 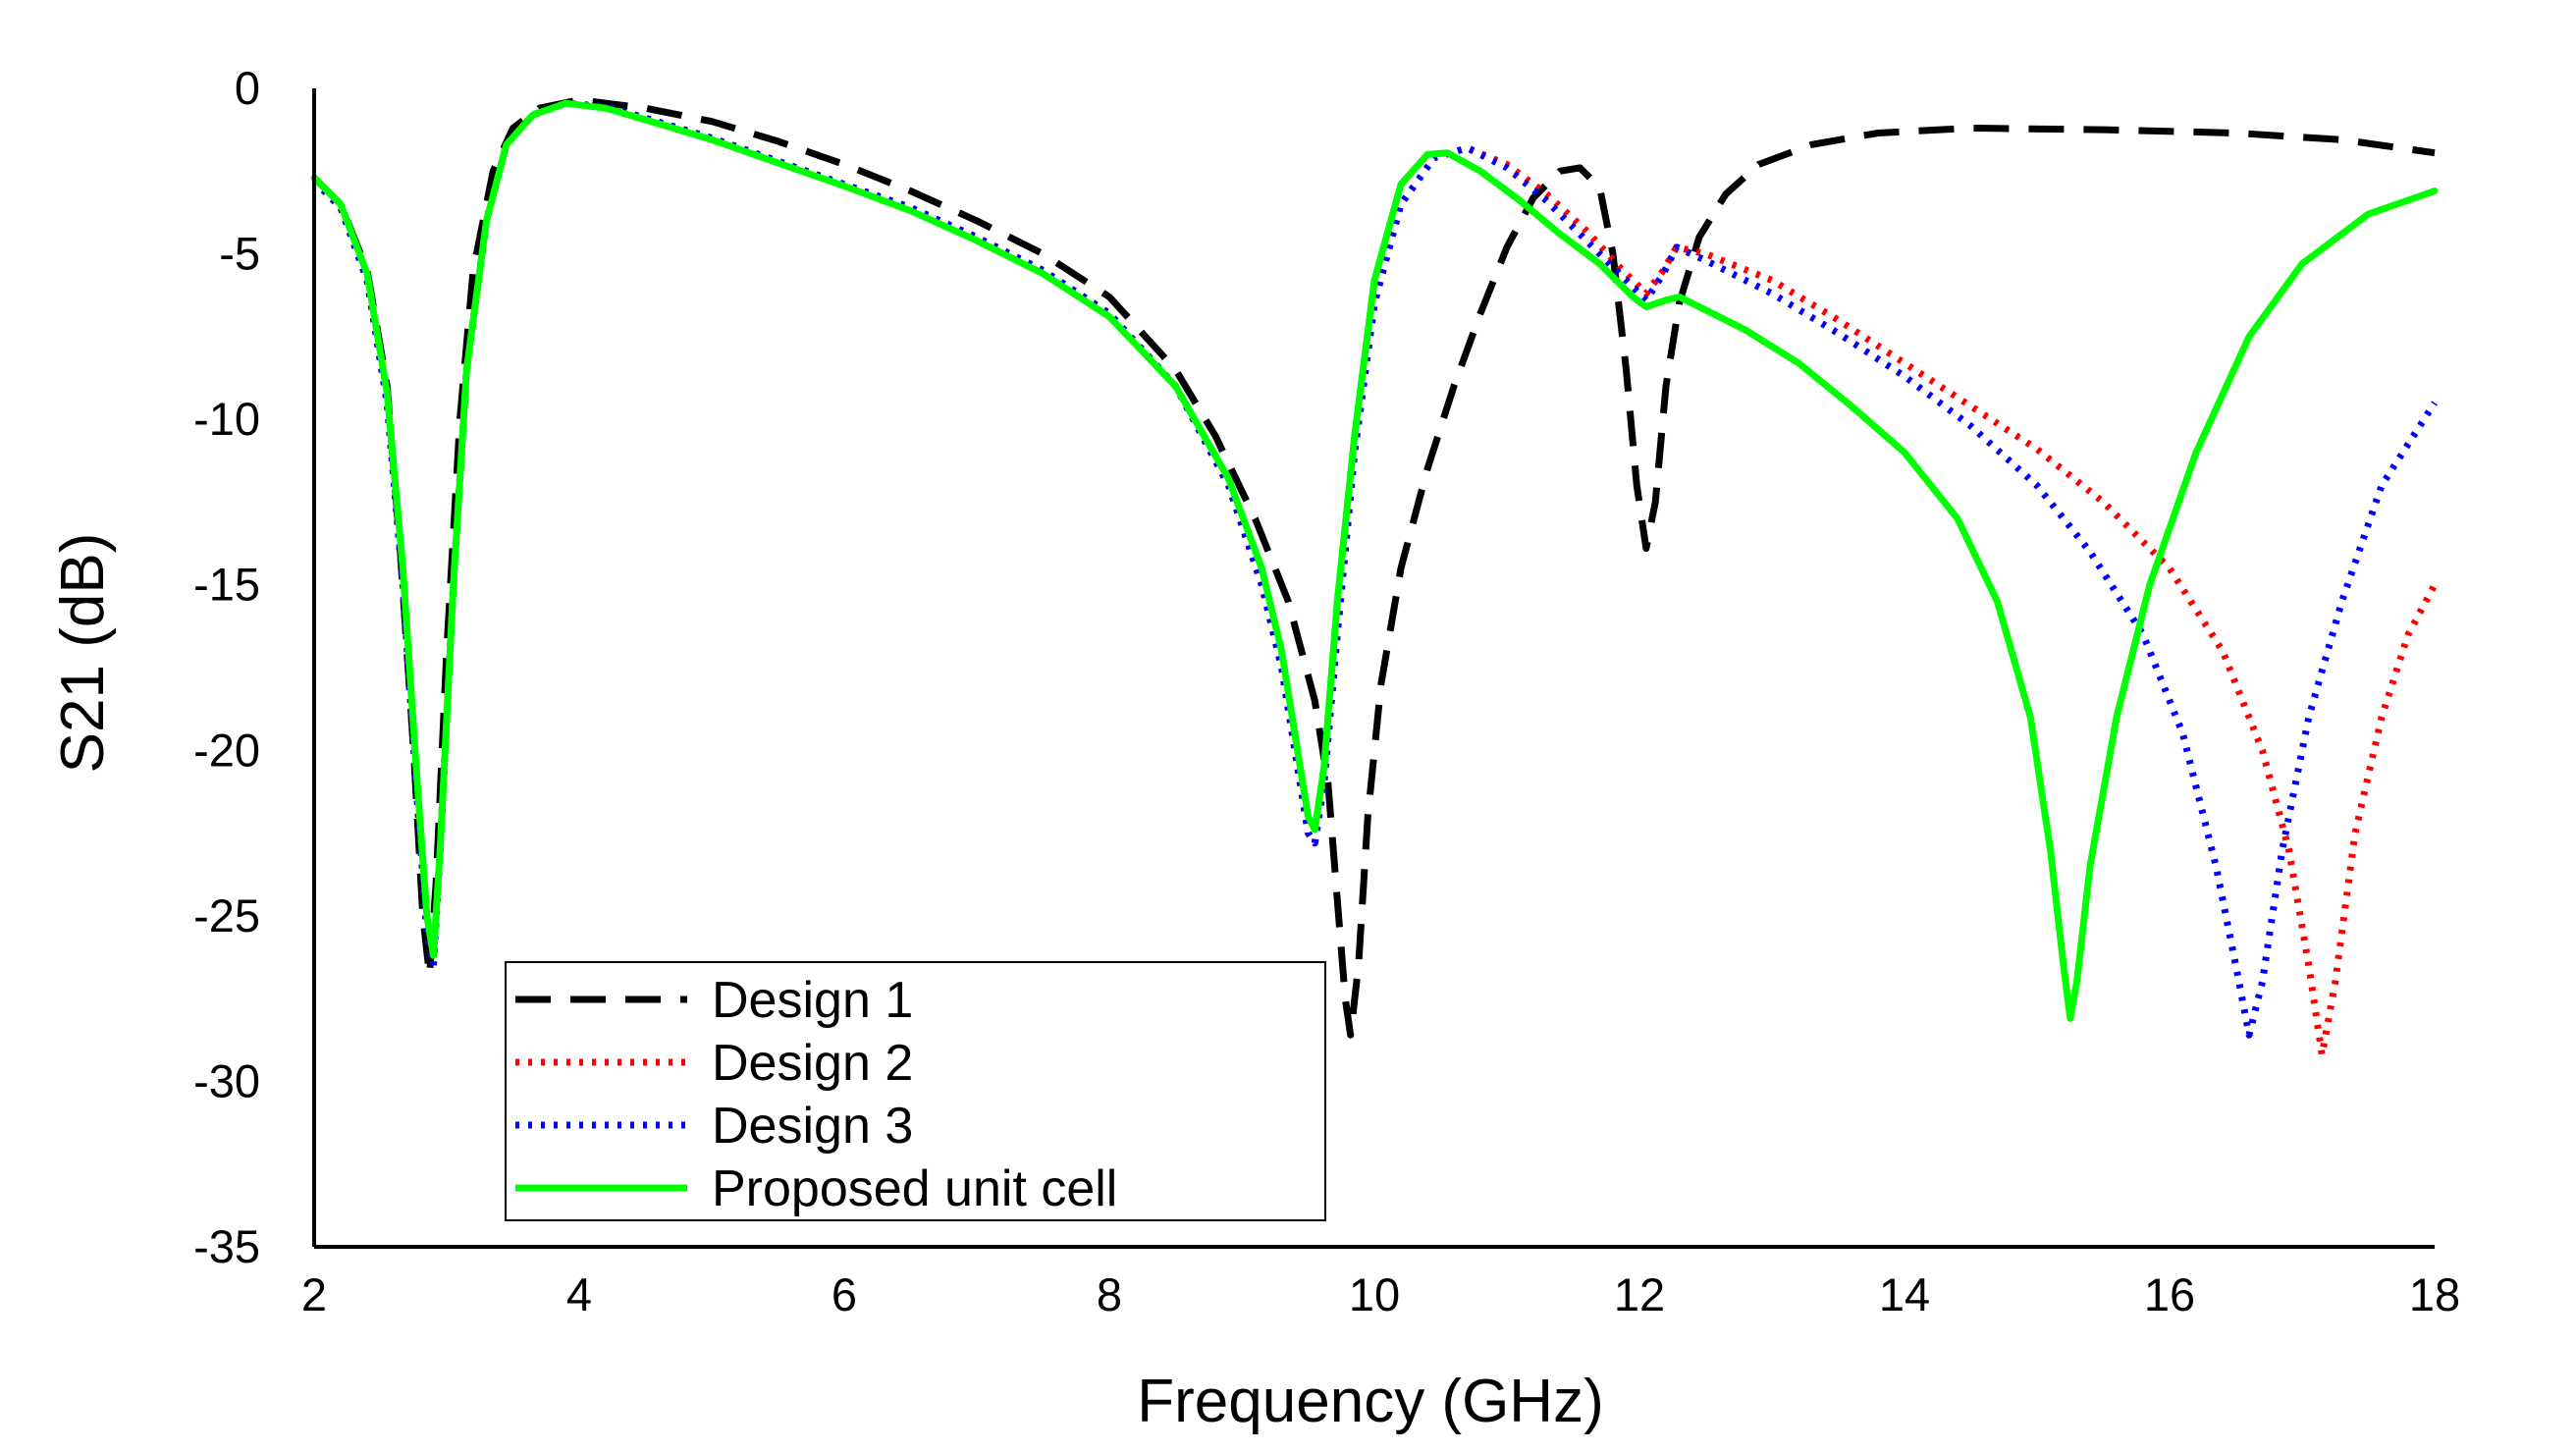 What do you see at coordinates (914, 1188) in the screenshot?
I see `legend-label-4: Proposed unit cell` at bounding box center [914, 1188].